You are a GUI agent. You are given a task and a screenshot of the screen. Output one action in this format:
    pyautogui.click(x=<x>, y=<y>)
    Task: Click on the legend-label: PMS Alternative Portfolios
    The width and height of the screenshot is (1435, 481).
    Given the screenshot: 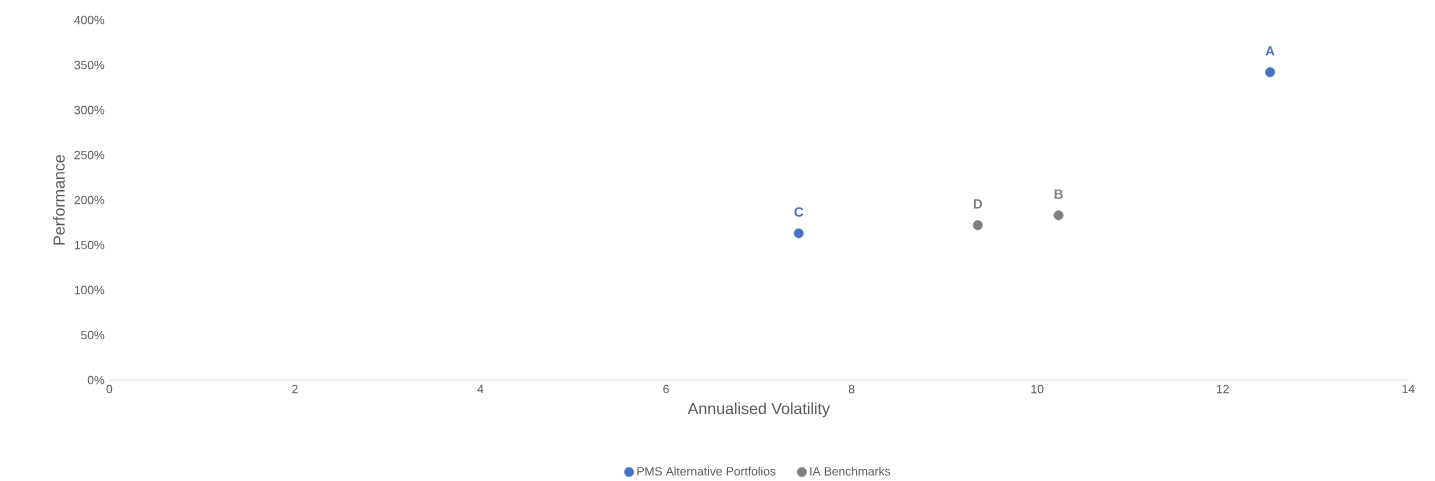 What is the action you would take?
    pyautogui.click(x=706, y=471)
    